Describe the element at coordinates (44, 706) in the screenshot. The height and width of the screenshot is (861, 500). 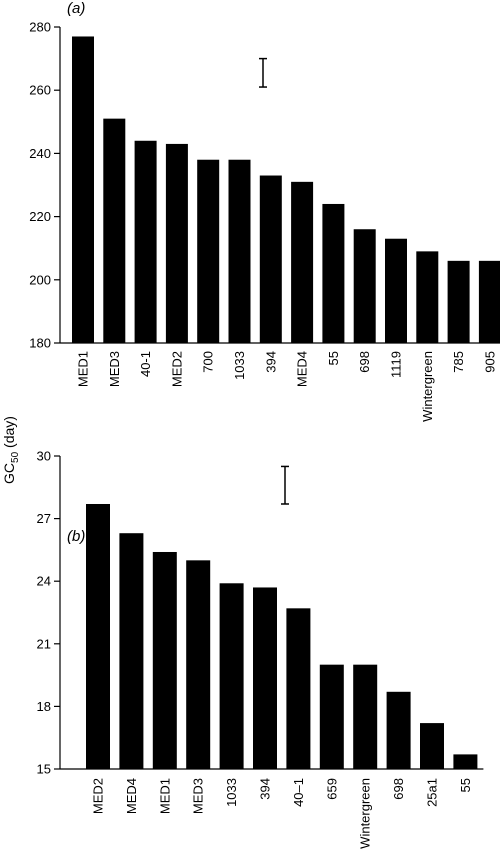
I see `y-tick-label: 18` at that location.